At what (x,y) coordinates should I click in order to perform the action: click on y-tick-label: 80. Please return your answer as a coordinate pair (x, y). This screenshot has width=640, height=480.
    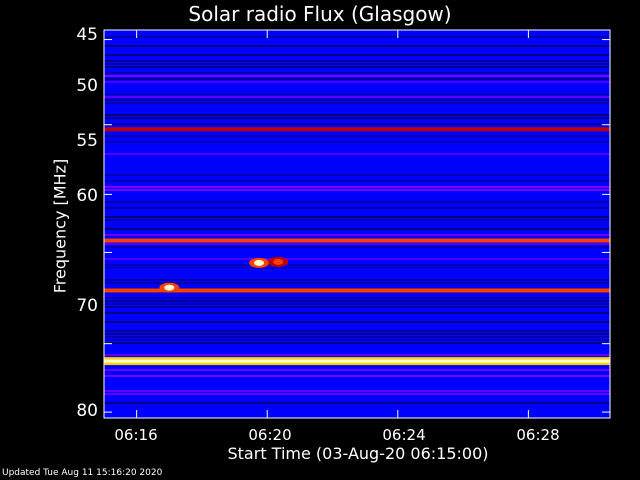
    Looking at the image, I should click on (87, 411).